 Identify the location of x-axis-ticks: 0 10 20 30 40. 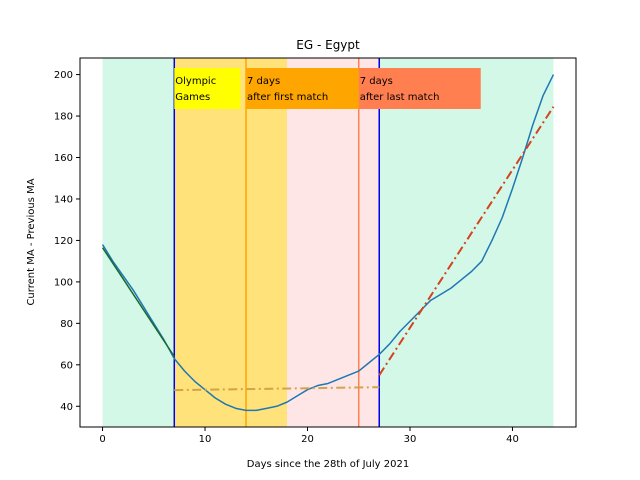
(309, 436).